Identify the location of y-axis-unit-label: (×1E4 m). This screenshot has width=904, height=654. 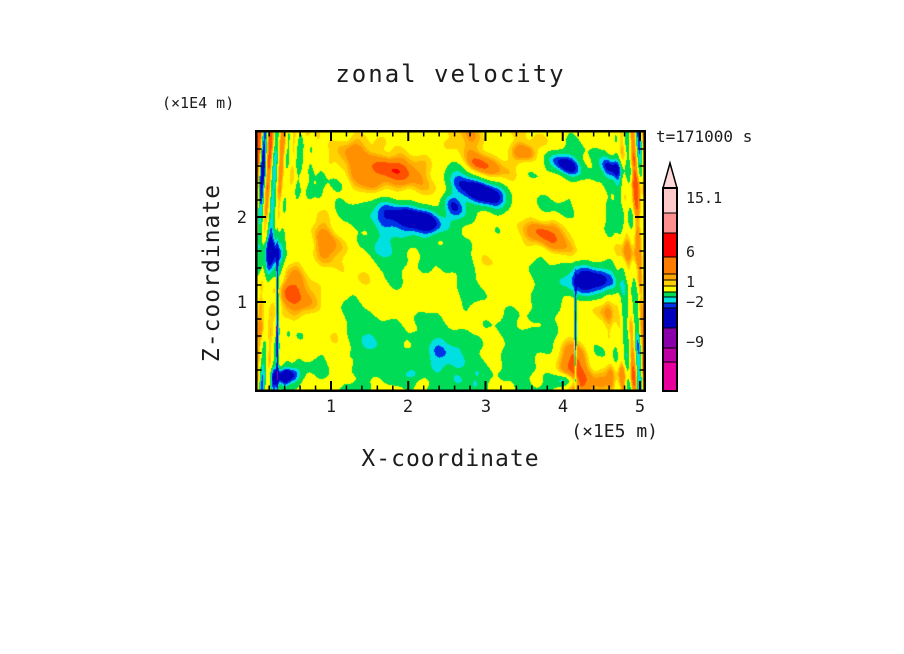
(198, 103).